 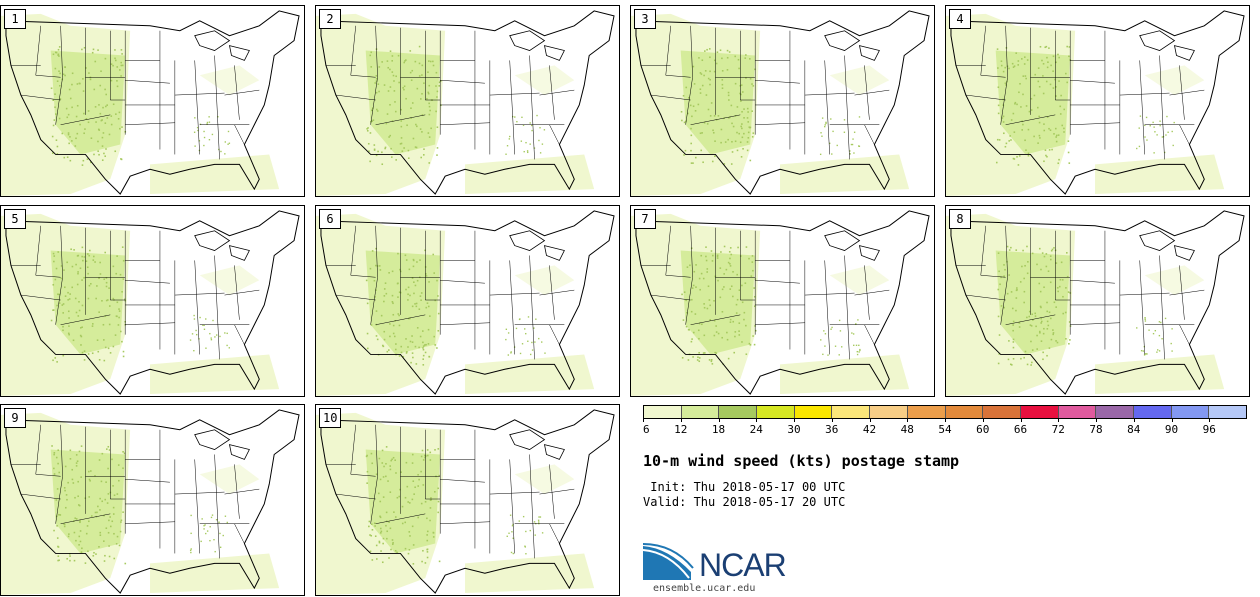 I want to click on panel-label: 2, so click(x=330, y=19).